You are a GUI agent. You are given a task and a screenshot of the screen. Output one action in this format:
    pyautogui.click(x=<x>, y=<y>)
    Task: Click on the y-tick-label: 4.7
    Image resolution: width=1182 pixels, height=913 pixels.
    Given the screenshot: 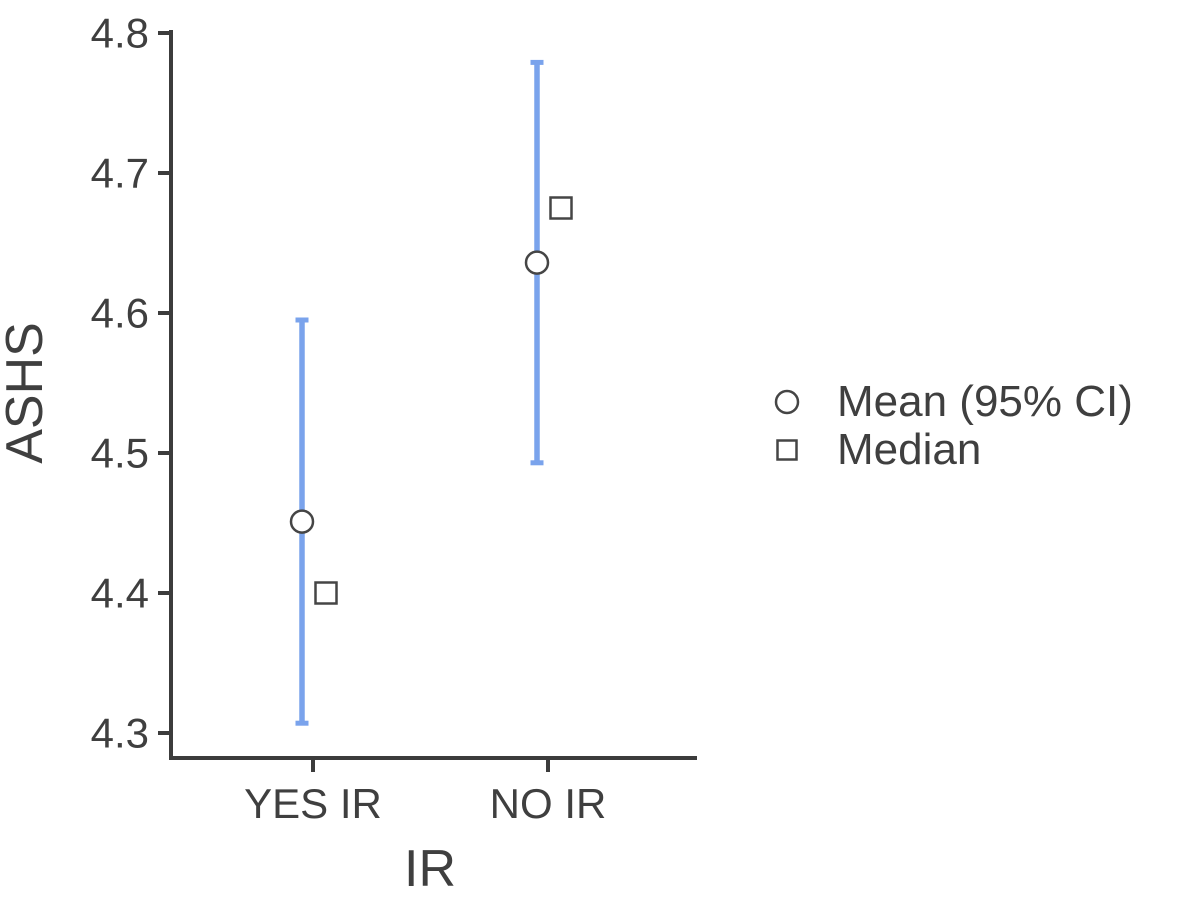 What is the action you would take?
    pyautogui.click(x=120, y=173)
    